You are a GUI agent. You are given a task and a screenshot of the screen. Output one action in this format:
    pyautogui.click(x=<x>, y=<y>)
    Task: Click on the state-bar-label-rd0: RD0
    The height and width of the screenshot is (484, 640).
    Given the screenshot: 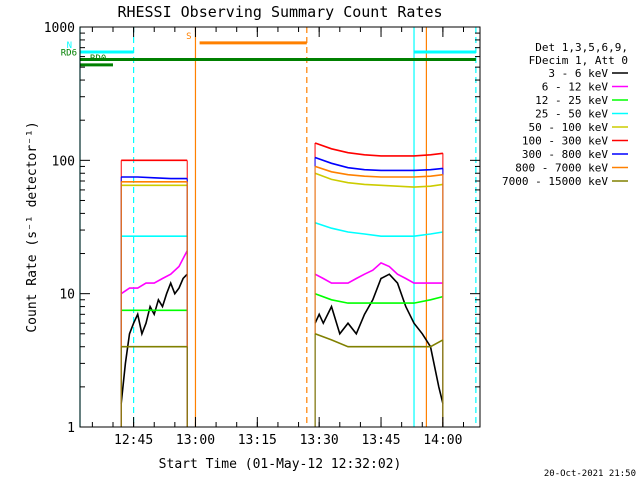 What is the action you would take?
    pyautogui.click(x=98, y=59)
    